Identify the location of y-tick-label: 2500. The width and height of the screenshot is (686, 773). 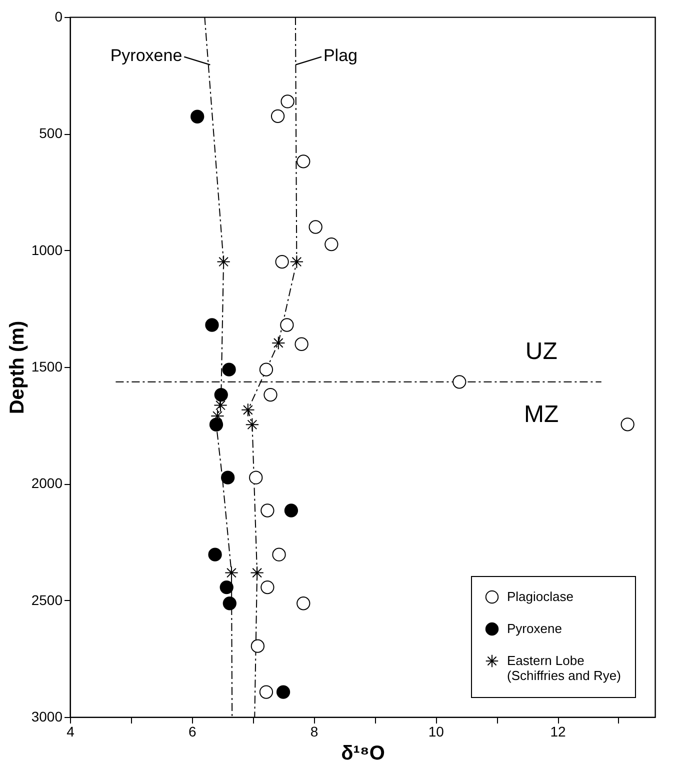
(47, 600).